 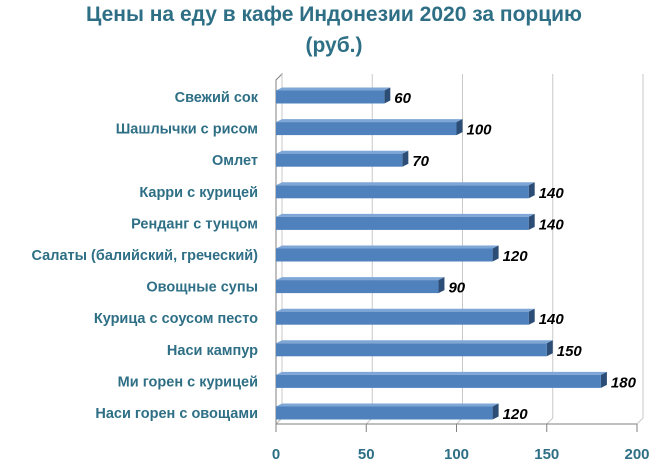 I want to click on category-label: Свежий сок, so click(x=217, y=98).